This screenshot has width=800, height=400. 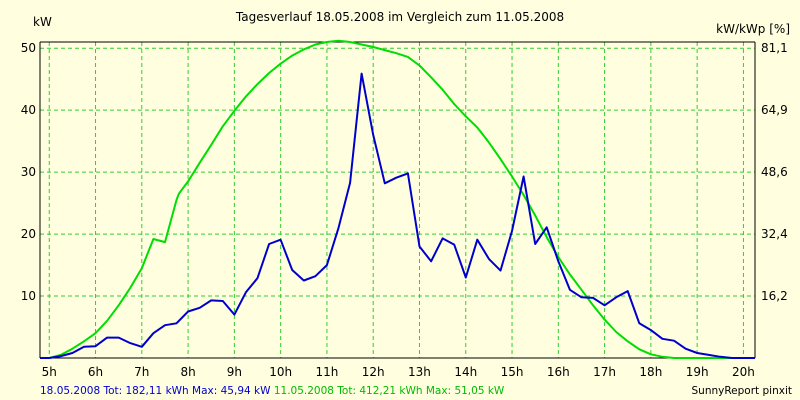 What do you see at coordinates (187, 372) in the screenshot?
I see `x-tick-label: 8h` at bounding box center [187, 372].